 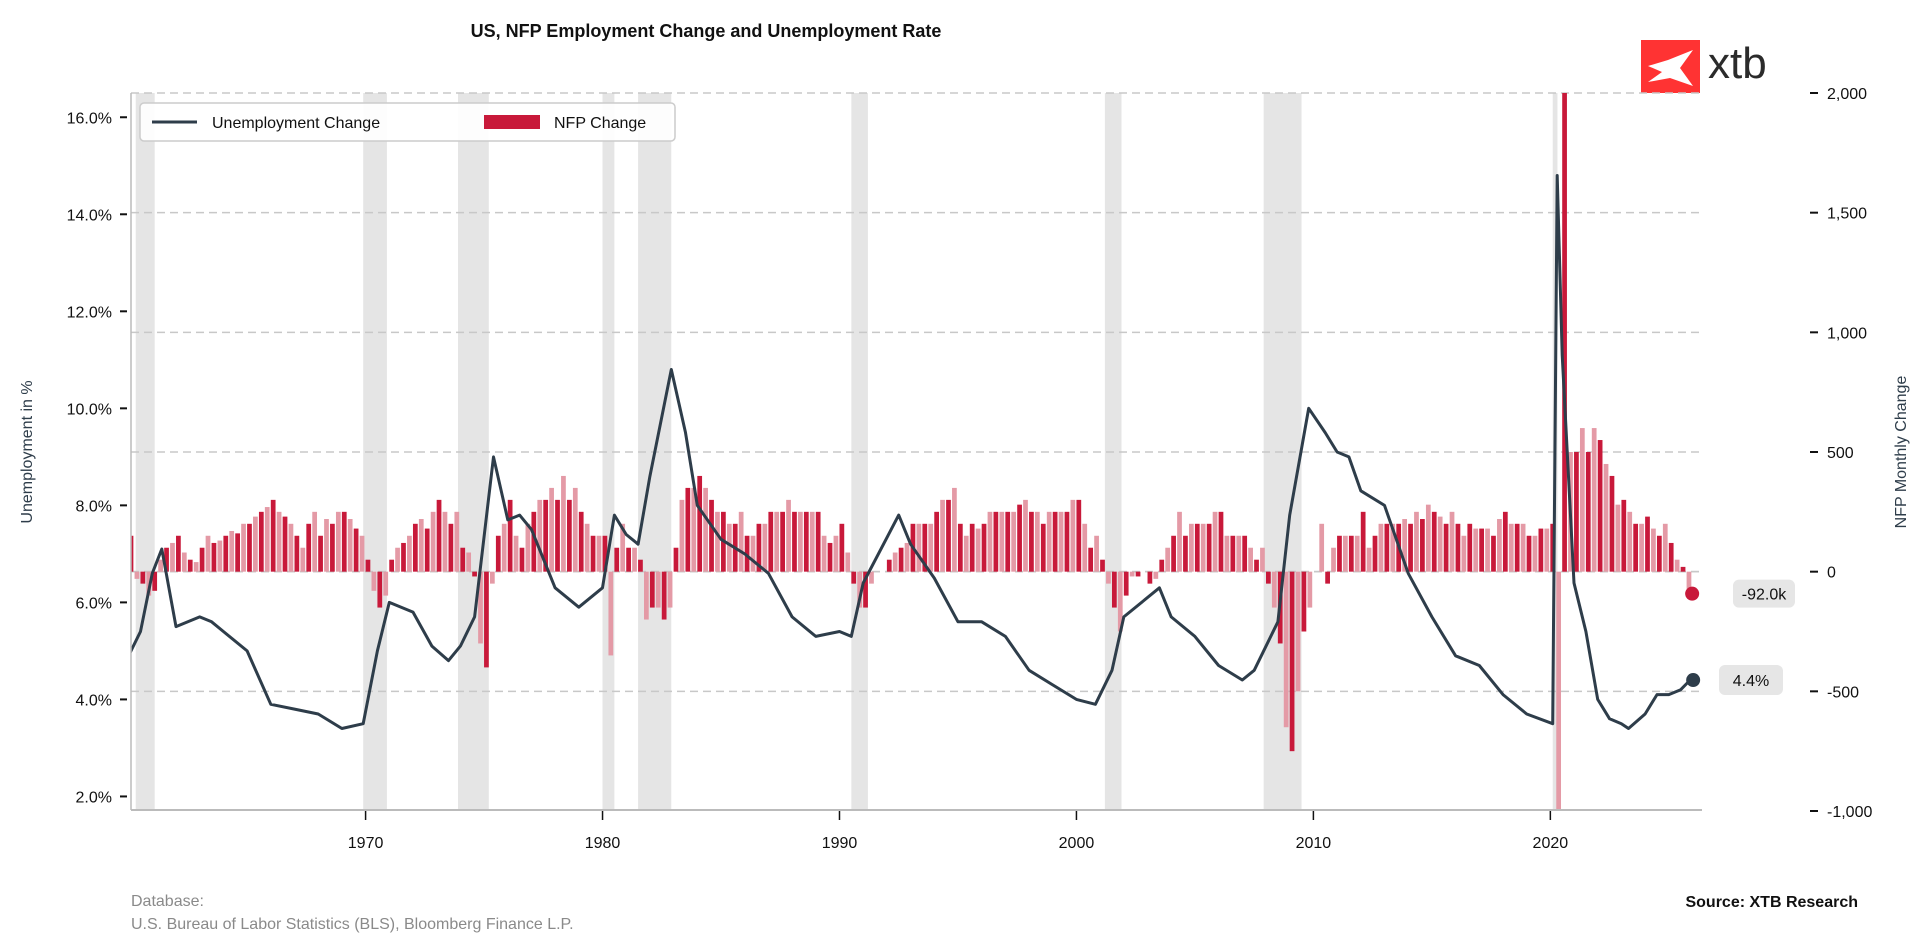 What do you see at coordinates (1764, 595) in the screenshot?
I see `last-nfp-label: -92.0k` at bounding box center [1764, 595].